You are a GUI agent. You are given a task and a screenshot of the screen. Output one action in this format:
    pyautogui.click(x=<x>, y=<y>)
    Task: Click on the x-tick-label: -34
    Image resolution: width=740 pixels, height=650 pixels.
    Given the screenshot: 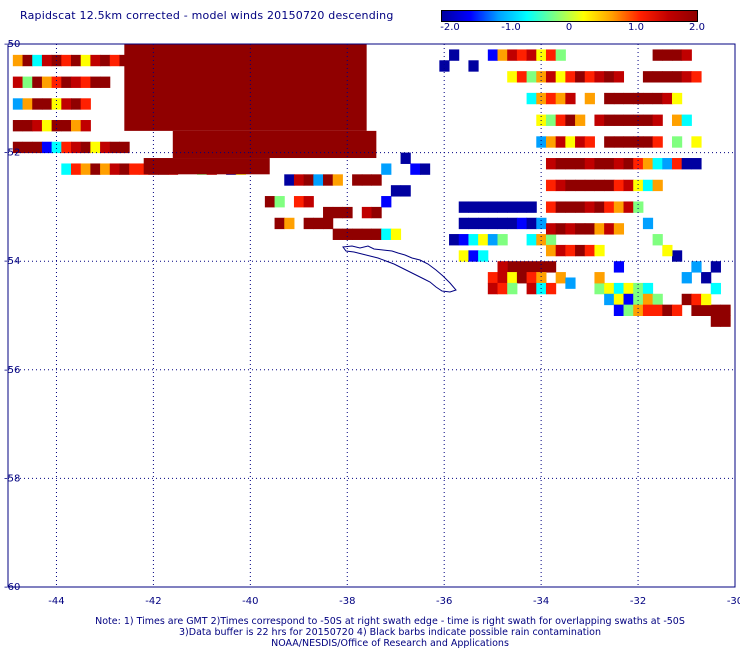 What is the action you would take?
    pyautogui.click(x=541, y=601)
    